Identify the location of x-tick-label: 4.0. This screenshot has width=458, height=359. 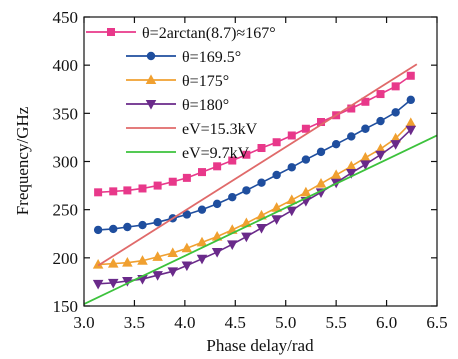
(184, 322).